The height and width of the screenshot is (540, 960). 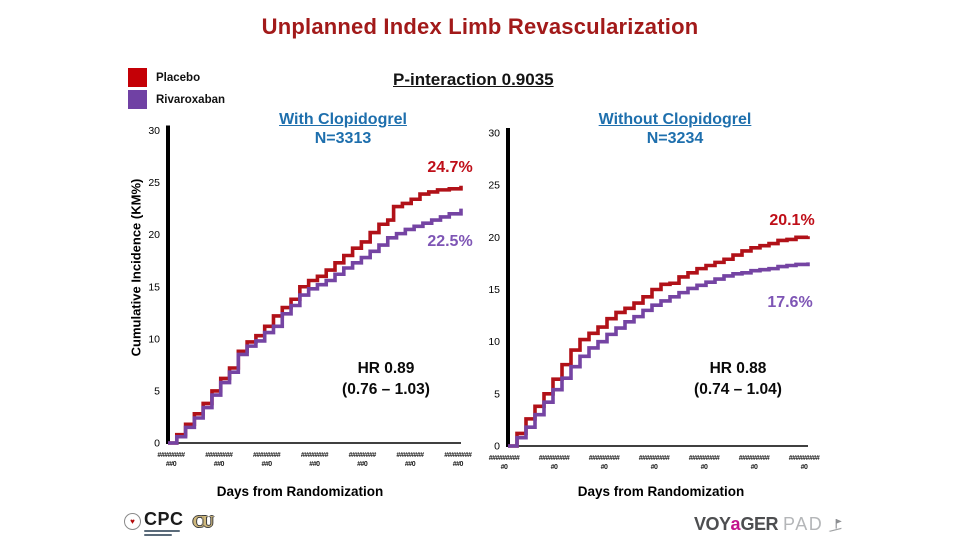 I want to click on legend-label-placebo: Placebo, so click(x=178, y=77).